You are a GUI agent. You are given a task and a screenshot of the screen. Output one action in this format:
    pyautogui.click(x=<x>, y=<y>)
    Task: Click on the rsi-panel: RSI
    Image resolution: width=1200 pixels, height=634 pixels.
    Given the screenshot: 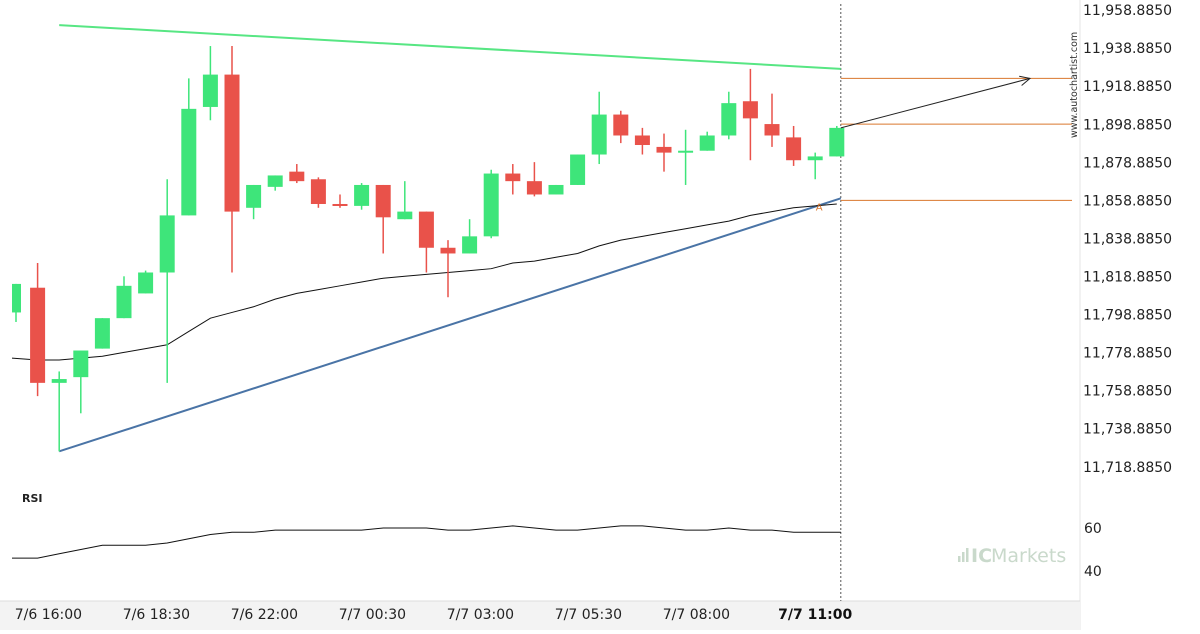 What is the action you would take?
    pyautogui.click(x=426, y=525)
    